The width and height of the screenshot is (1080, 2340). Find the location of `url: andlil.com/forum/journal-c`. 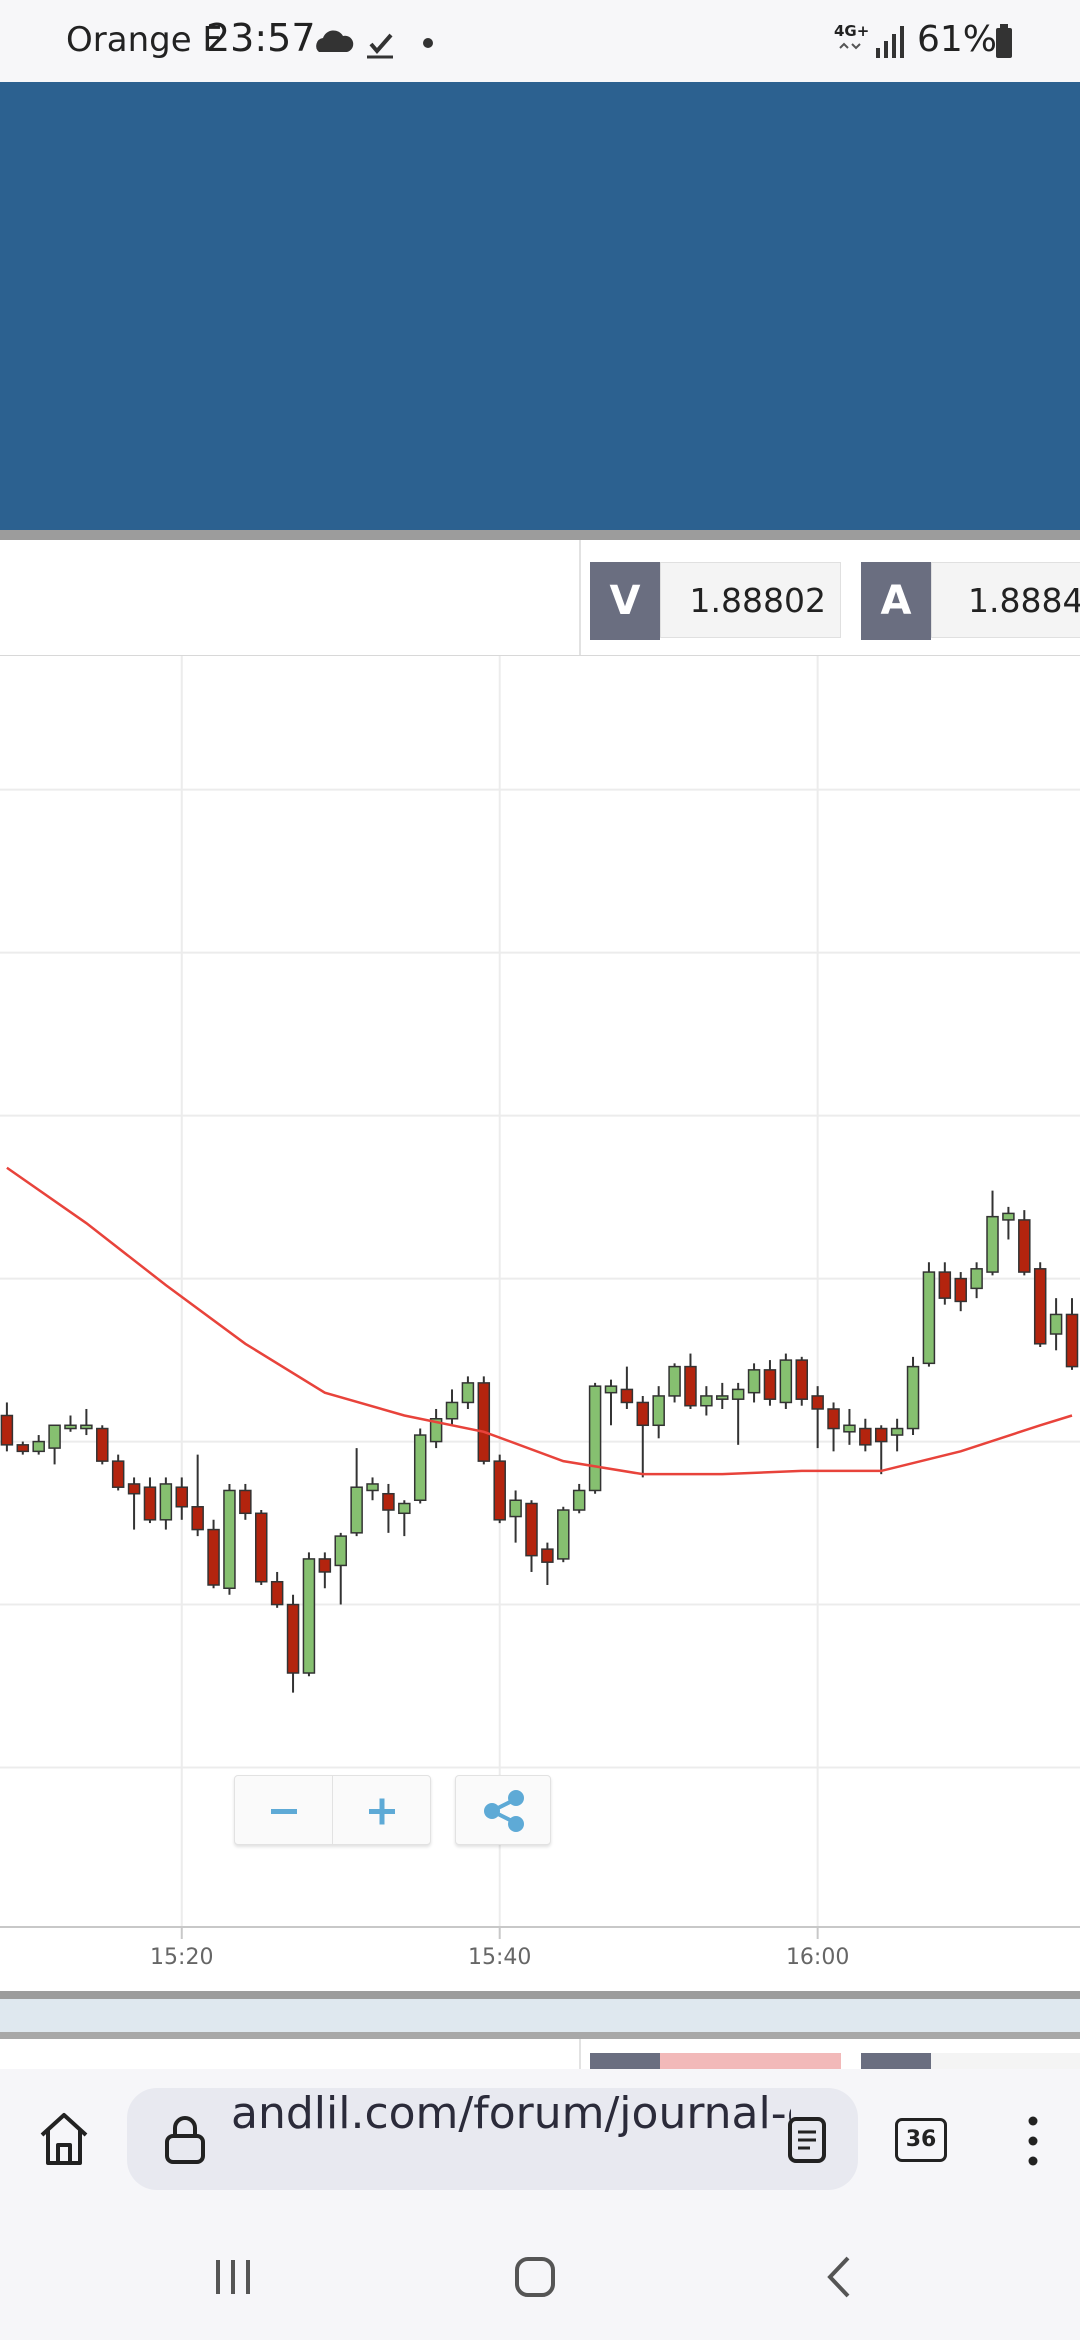

url: andlil.com/forum/journal-c is located at coordinates (511, 2113).